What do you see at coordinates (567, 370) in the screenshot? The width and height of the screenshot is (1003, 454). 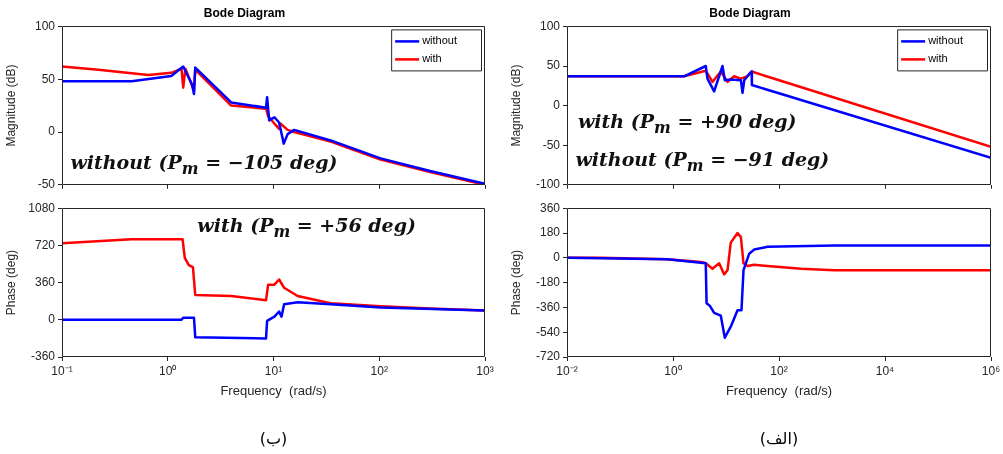 I see `x-tick-label: 10⁻²` at bounding box center [567, 370].